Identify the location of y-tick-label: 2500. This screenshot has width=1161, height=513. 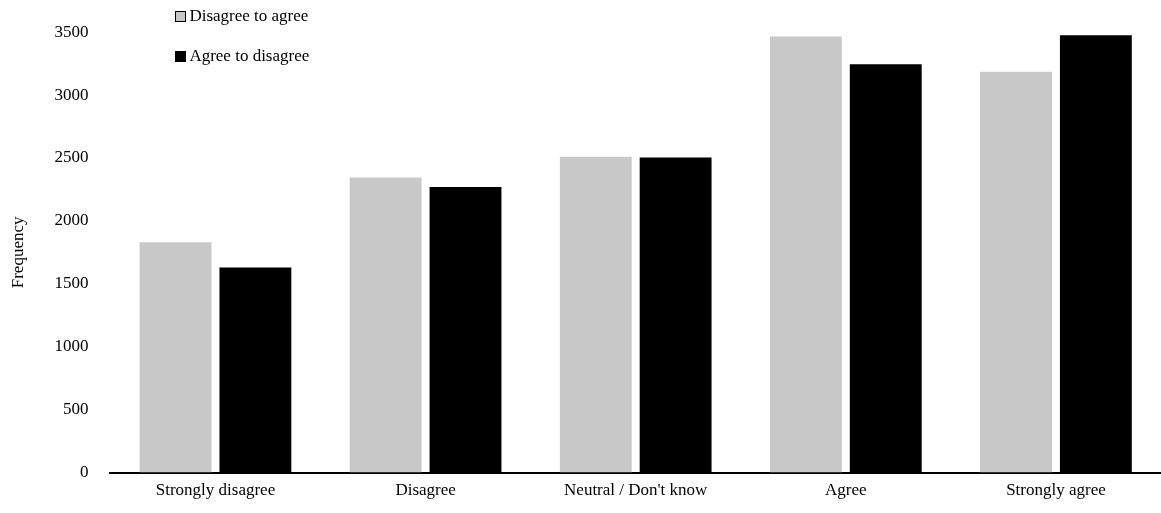
(71, 157).